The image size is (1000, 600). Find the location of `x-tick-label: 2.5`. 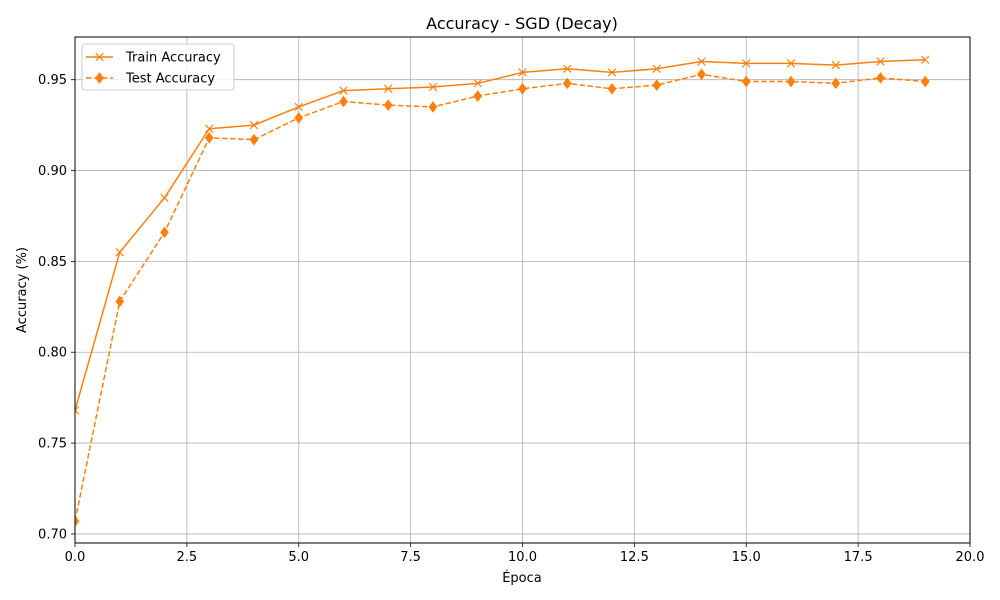

x-tick-label: 2.5 is located at coordinates (187, 557).